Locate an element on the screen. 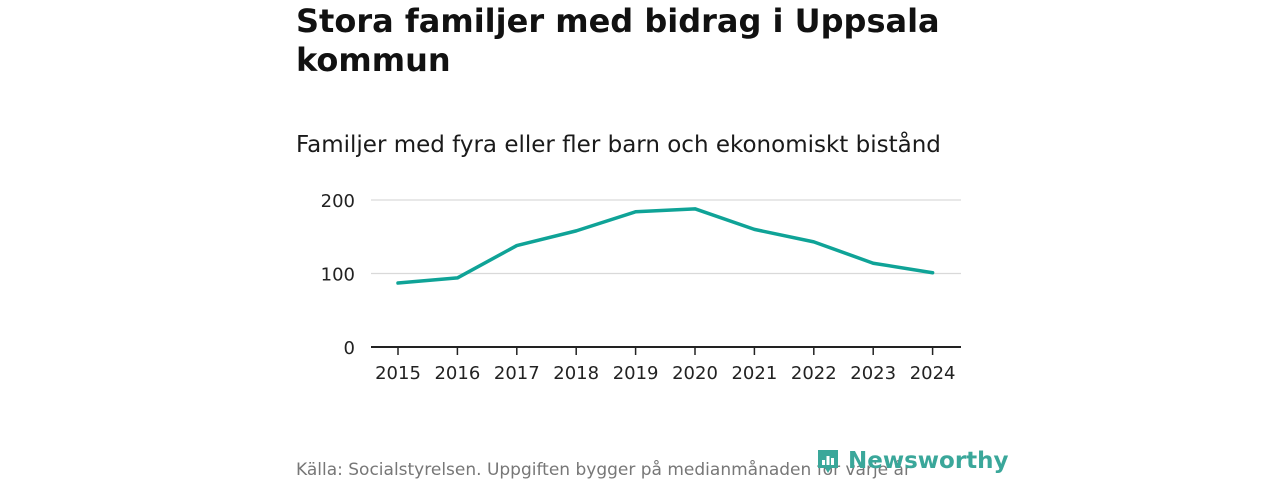  brand-logo: Newsworthy is located at coordinates (912, 461).